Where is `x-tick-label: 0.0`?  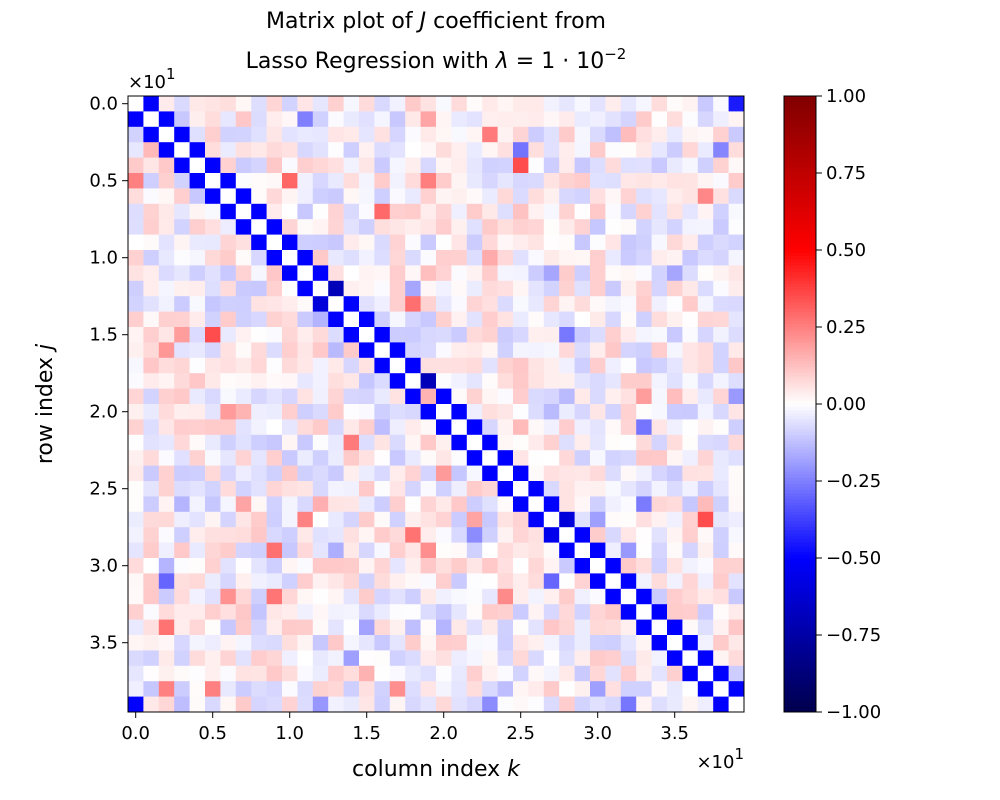
x-tick-label: 0.0 is located at coordinates (135, 733).